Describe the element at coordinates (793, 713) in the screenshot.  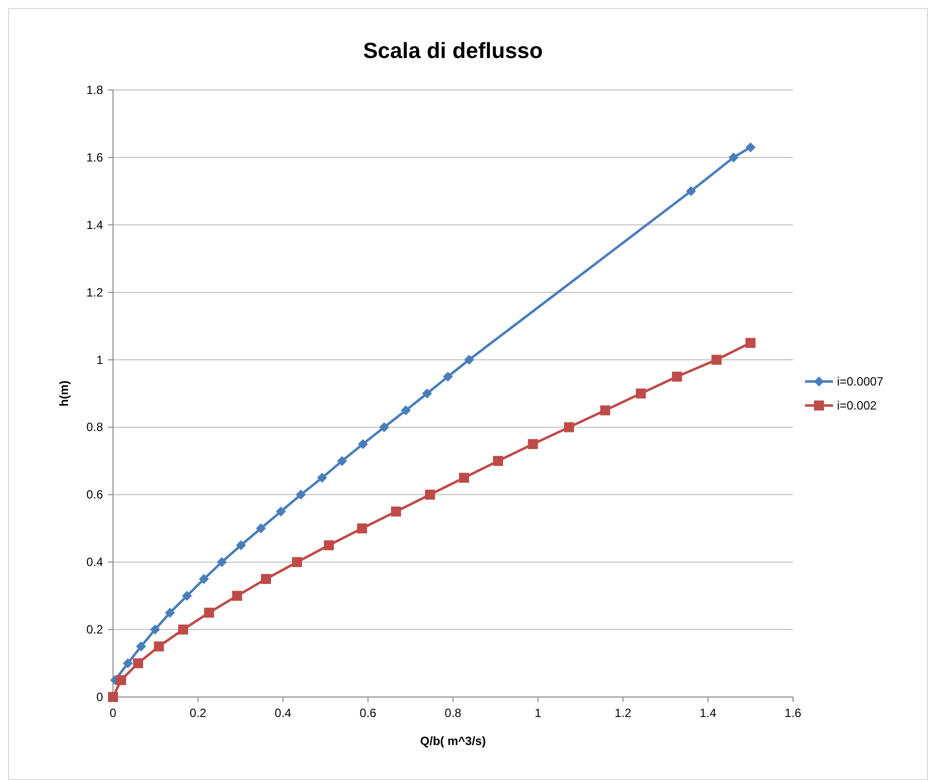
I see `x-tick-label: 1.6` at that location.